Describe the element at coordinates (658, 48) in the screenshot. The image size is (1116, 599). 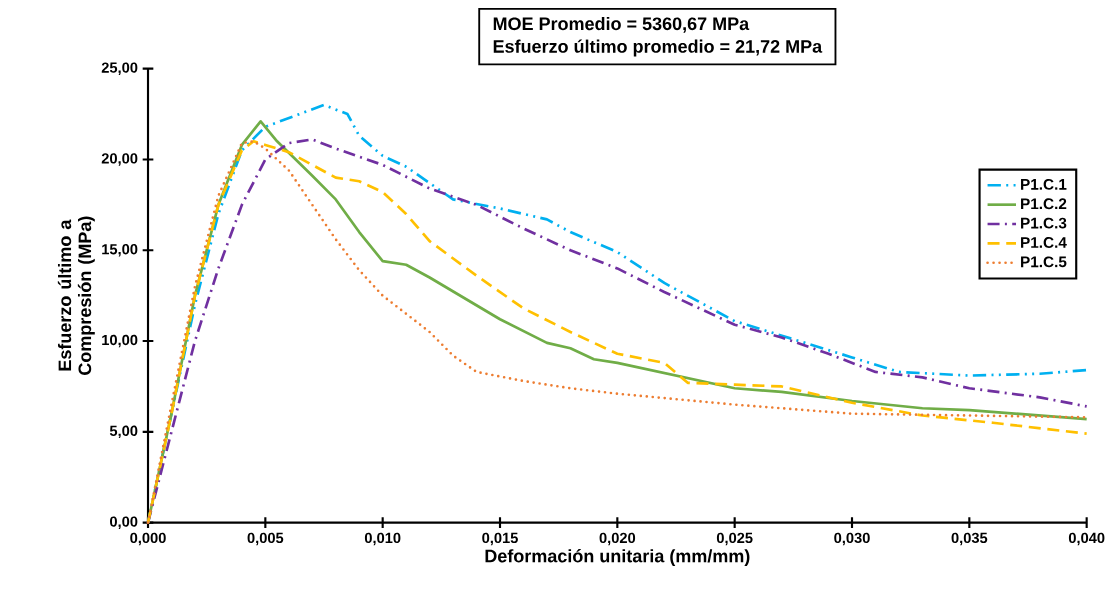
I see `text: Esfuerzo último promedio = 21,72 MPa` at that location.